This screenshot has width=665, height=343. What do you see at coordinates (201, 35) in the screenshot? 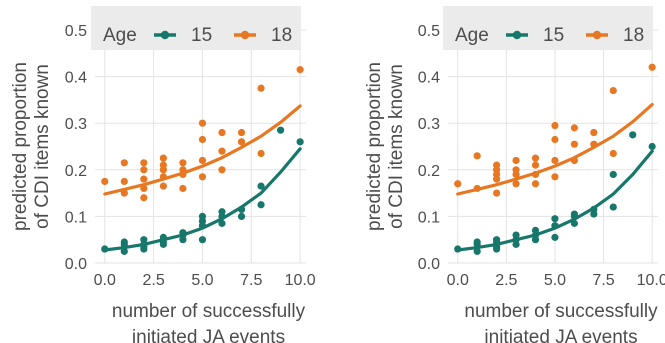
I see `legend-label-15: 15` at bounding box center [201, 35].